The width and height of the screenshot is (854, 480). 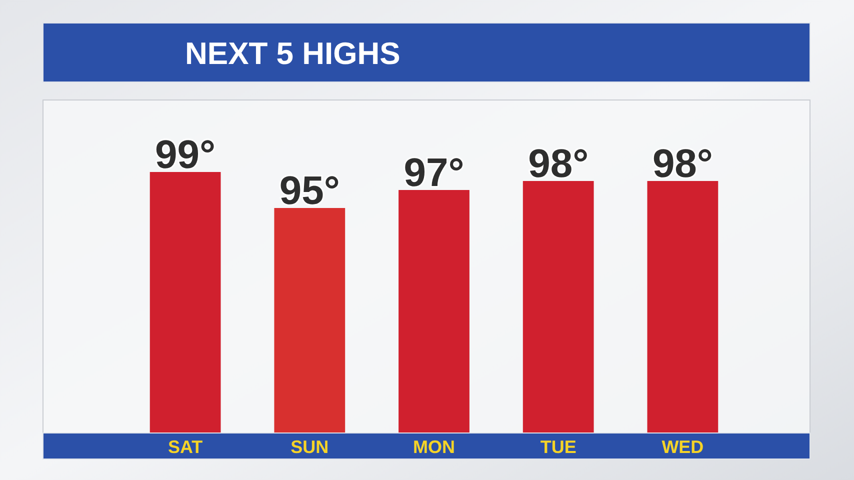 What do you see at coordinates (309, 447) in the screenshot?
I see `x-tick-label: SUN` at bounding box center [309, 447].